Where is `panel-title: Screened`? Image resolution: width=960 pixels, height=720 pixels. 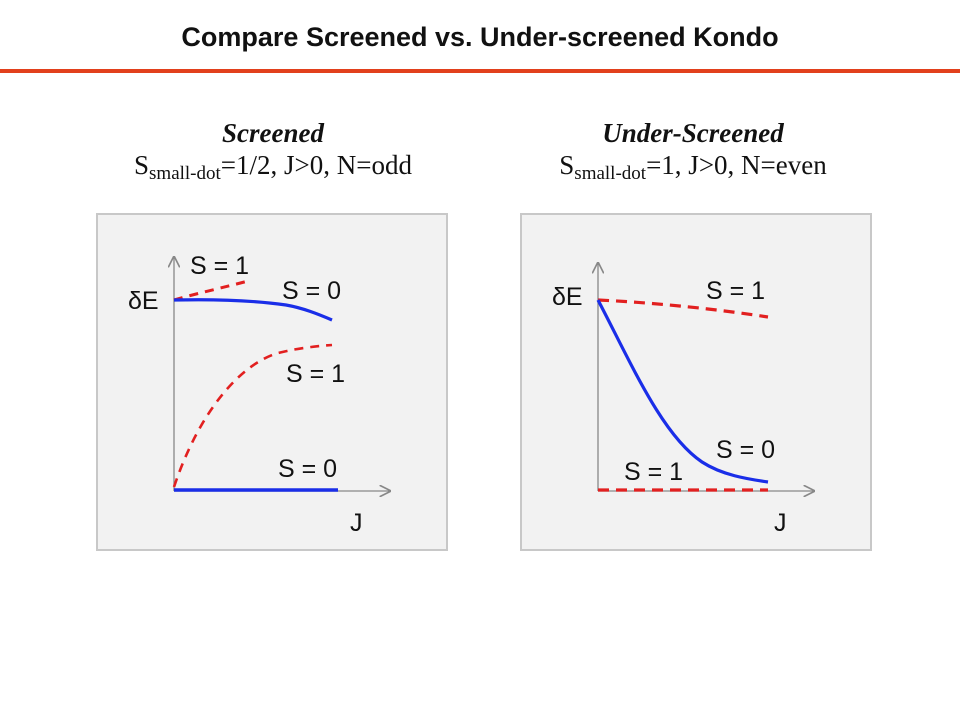
panel-title: Screened is located at coordinates (273, 133).